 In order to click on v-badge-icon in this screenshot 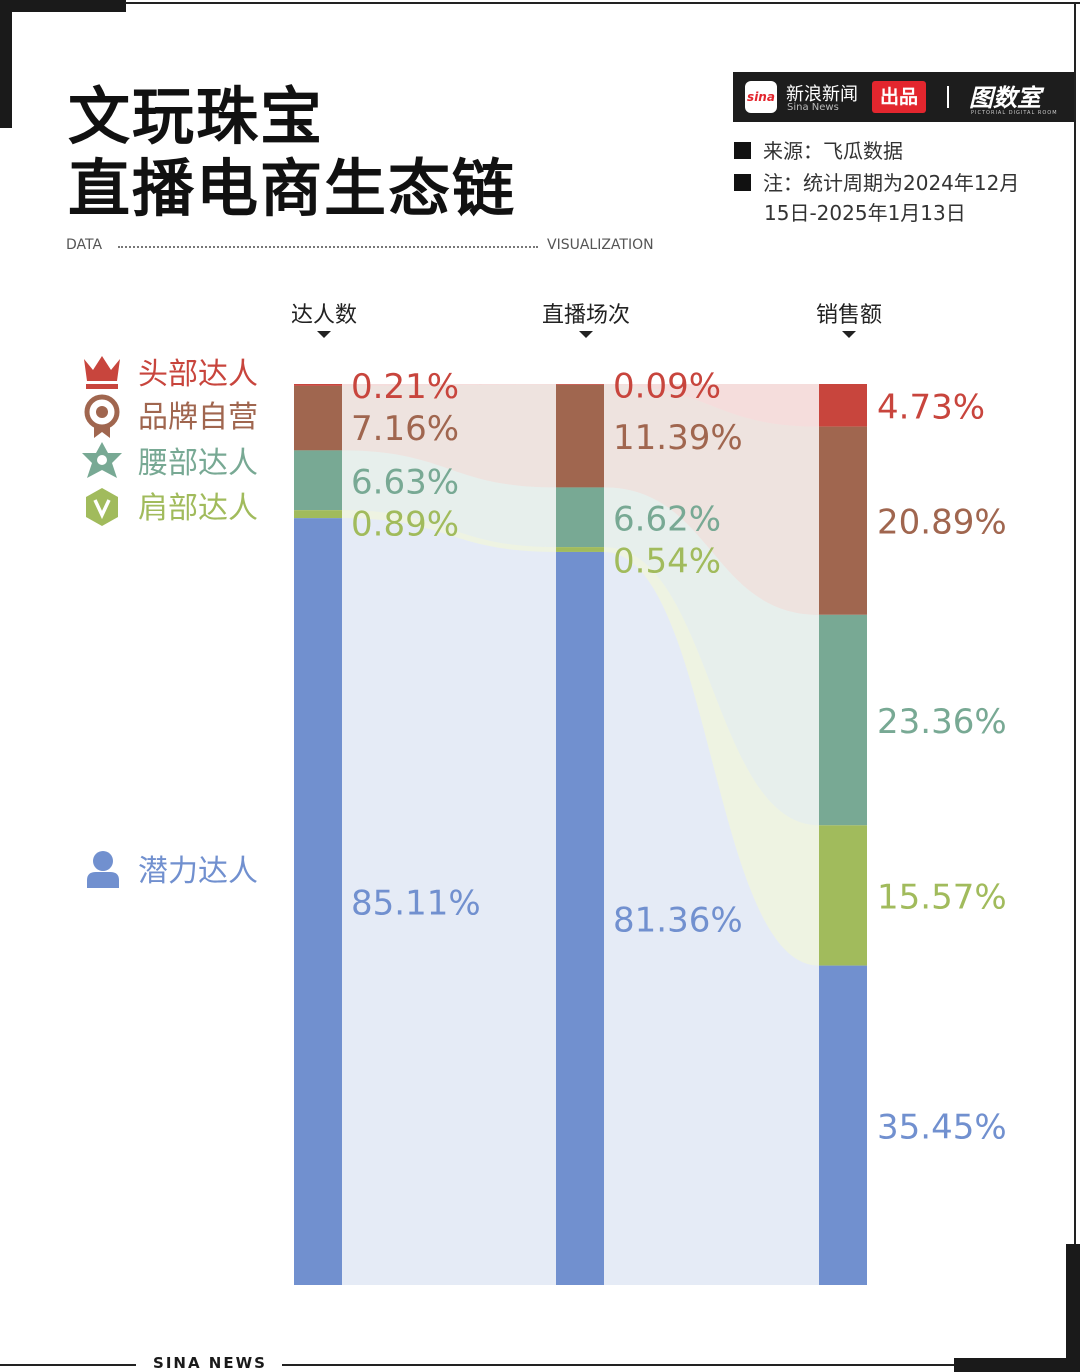, I will do `click(102, 507)`.